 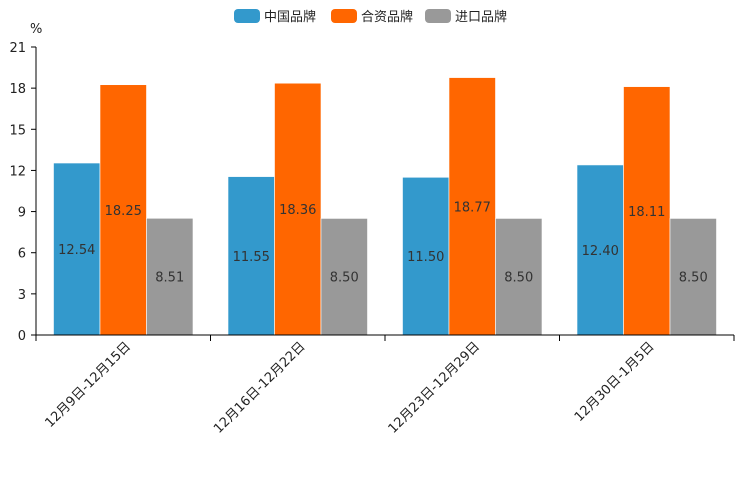 I want to click on y-tick-label: 6, so click(x=22, y=254).